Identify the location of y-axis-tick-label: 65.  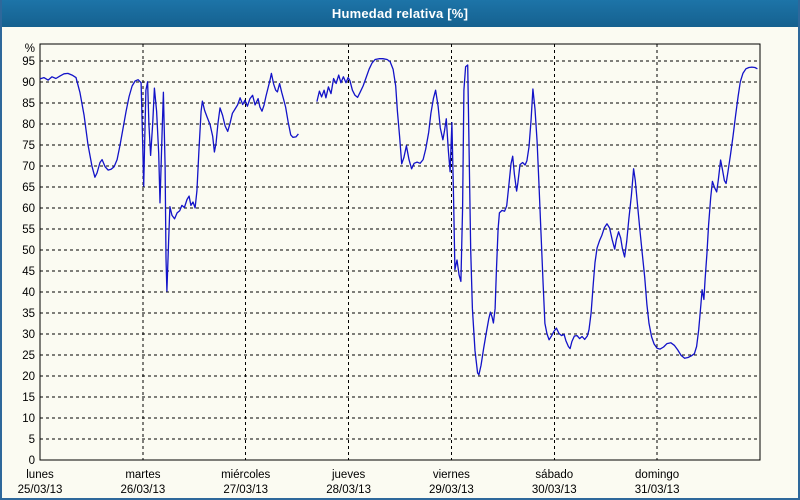
(28, 188).